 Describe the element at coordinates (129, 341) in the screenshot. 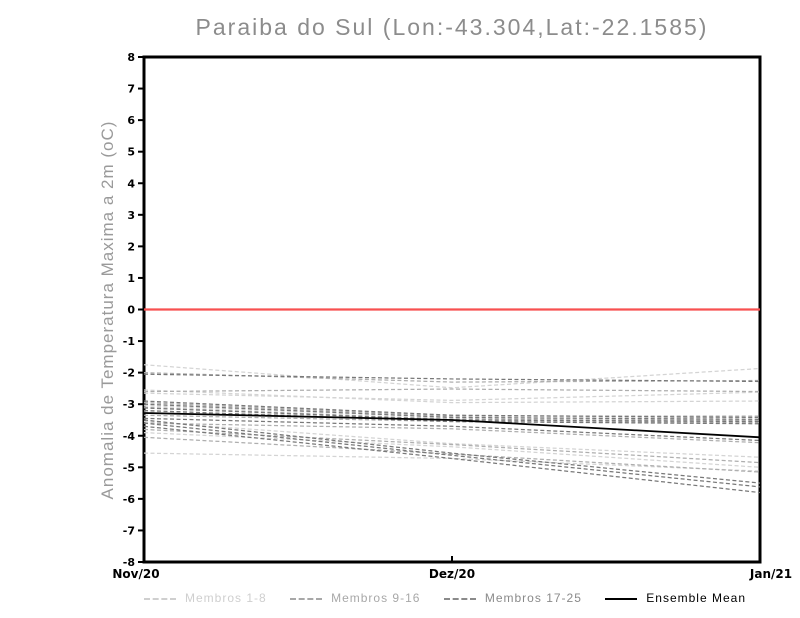

I see `y-tick-label: -1` at that location.